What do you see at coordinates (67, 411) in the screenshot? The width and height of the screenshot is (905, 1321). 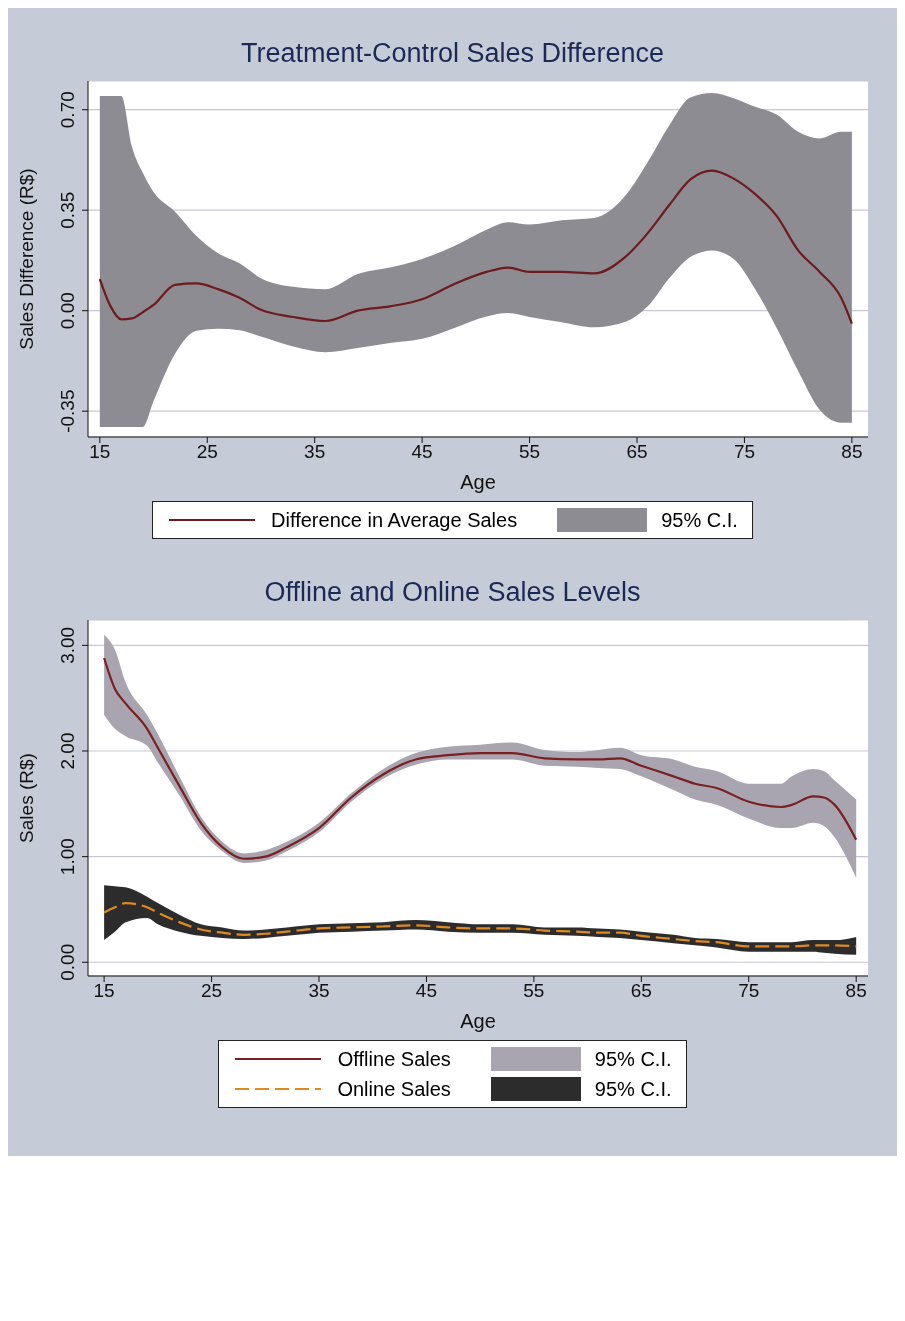 I see `y-tick-label: -0.35` at bounding box center [67, 411].